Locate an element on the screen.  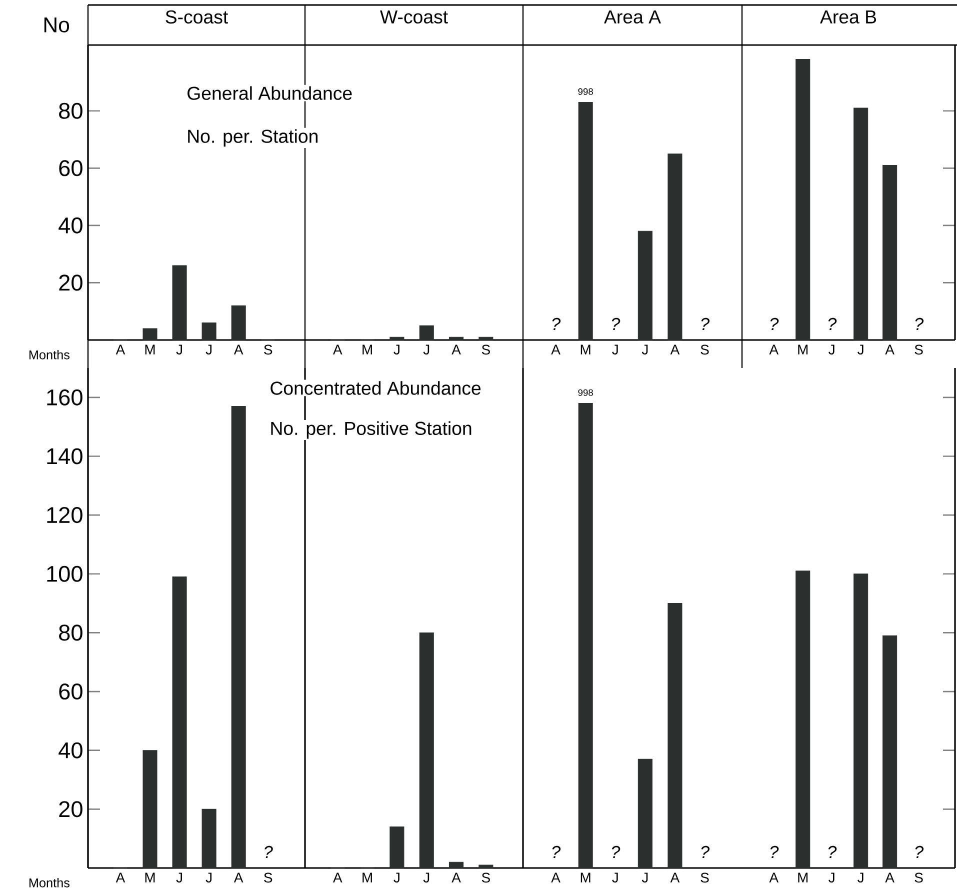
y-axis-title: No is located at coordinates (57, 25).